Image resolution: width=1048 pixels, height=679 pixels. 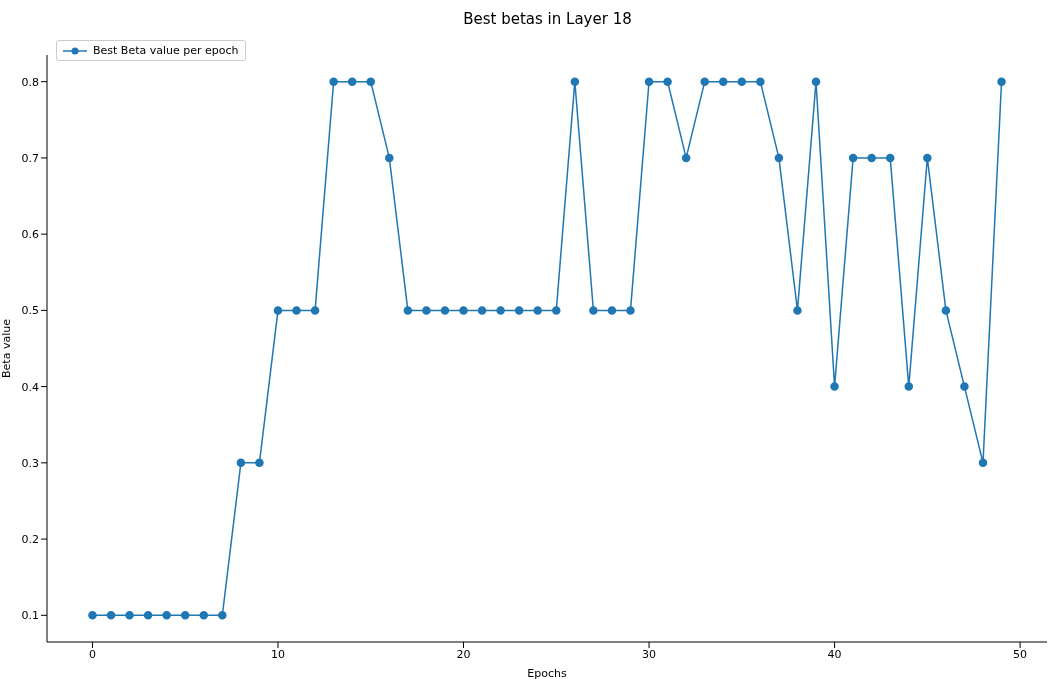 What do you see at coordinates (547, 673) in the screenshot?
I see `x-axis-title: Epochs` at bounding box center [547, 673].